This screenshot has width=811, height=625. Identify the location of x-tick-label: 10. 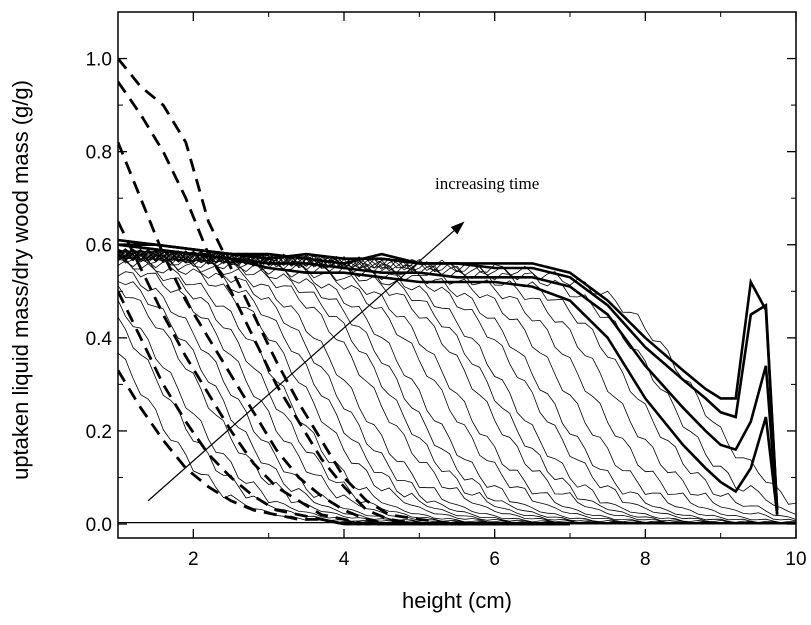
(795, 559).